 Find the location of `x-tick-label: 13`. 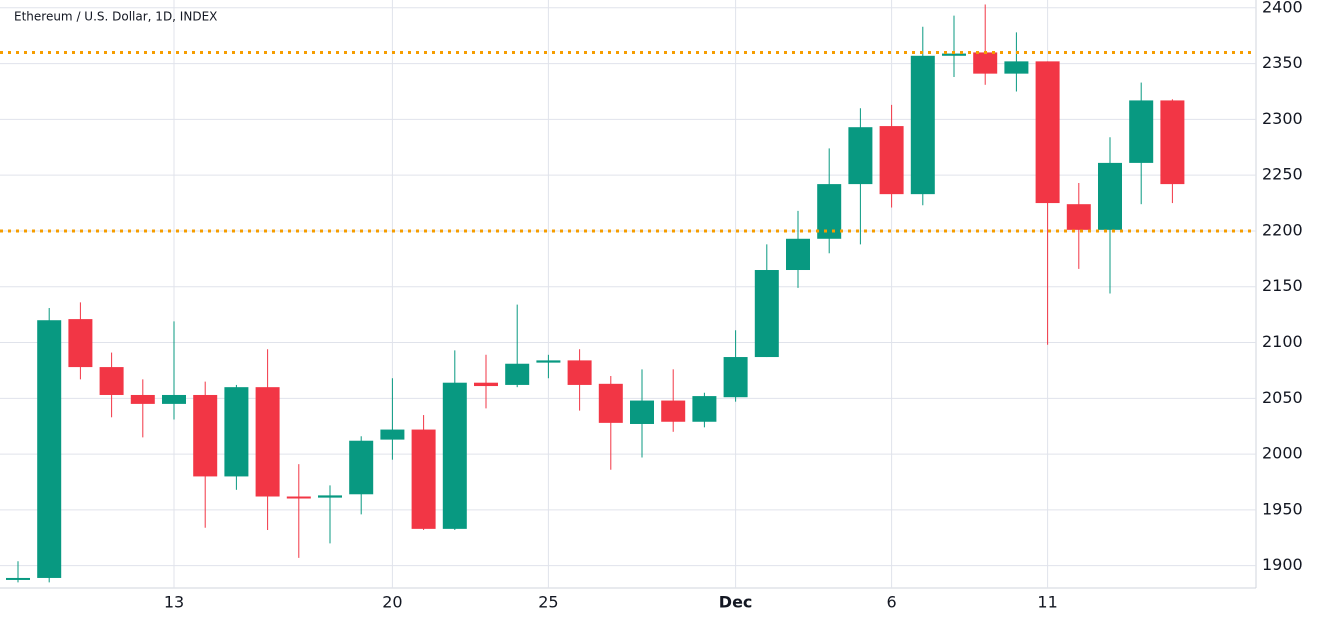

x-tick-label: 13 is located at coordinates (174, 602).